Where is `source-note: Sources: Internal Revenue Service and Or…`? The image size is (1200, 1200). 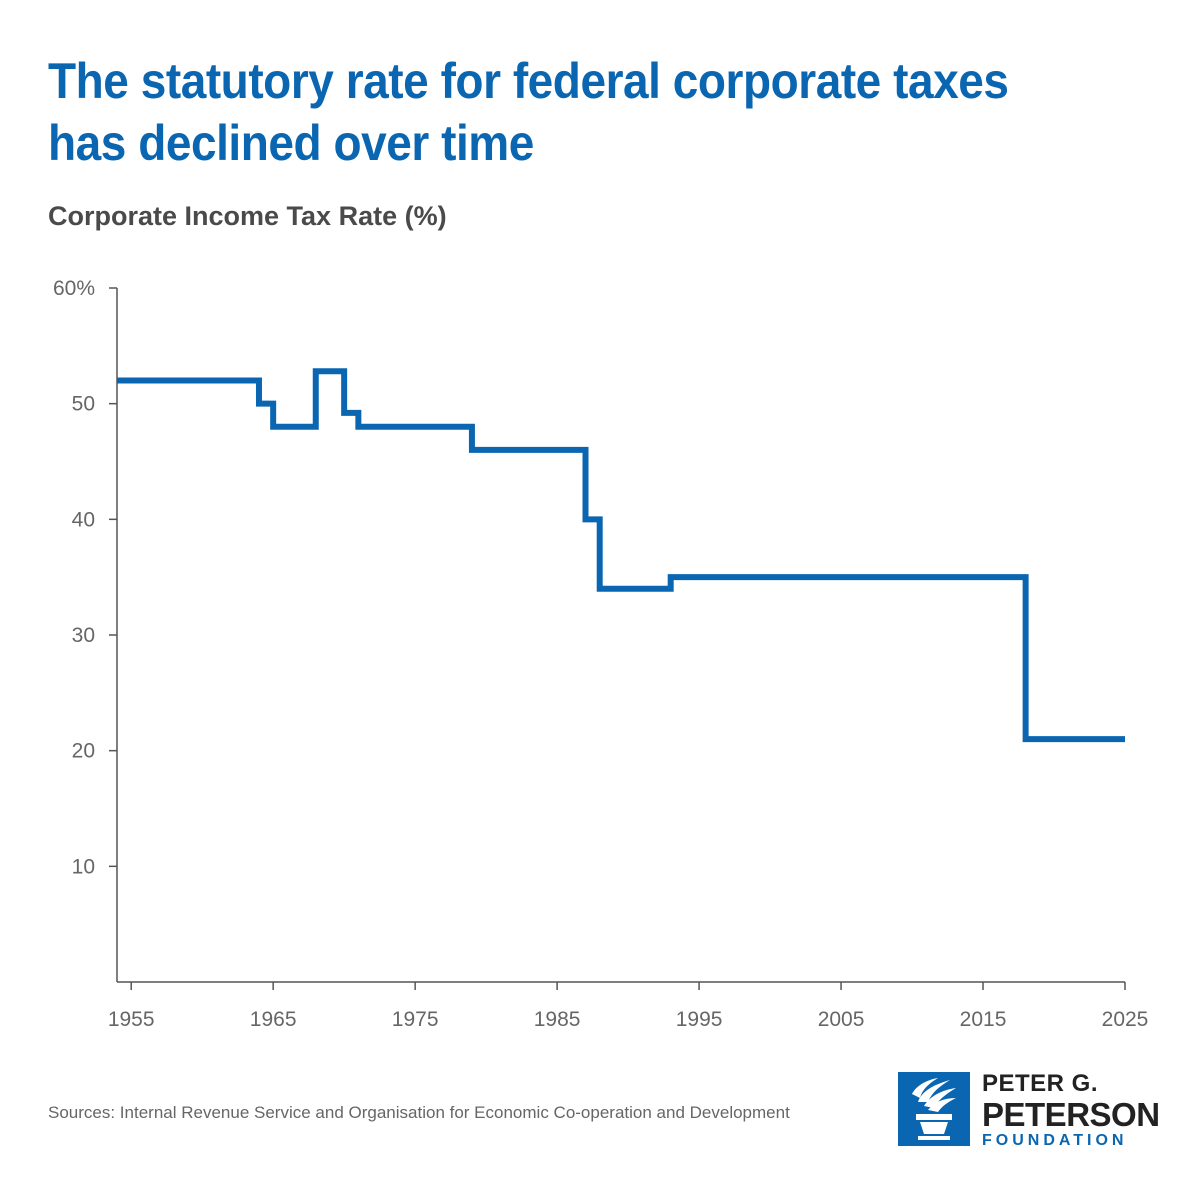
source-note: Sources: Internal Revenue Service and Or… is located at coordinates (419, 1112).